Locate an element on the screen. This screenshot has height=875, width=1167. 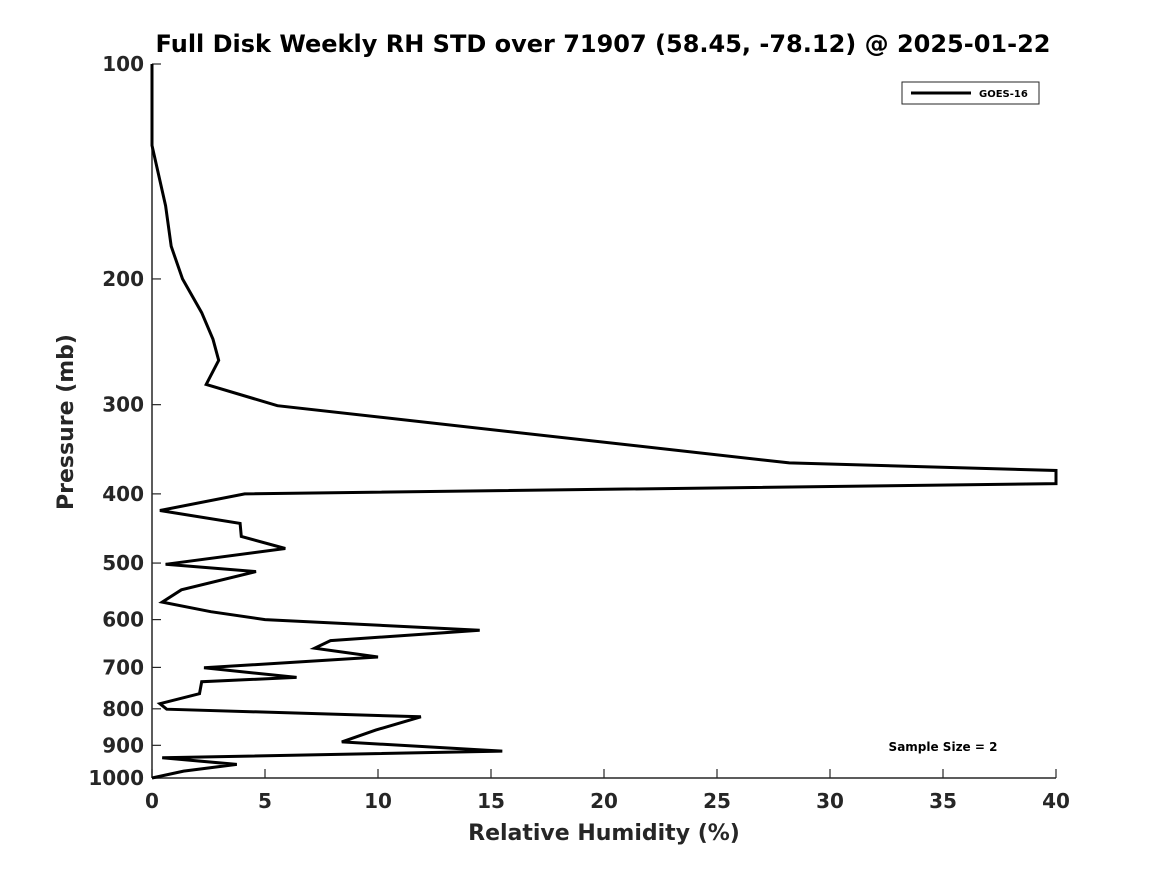
x-tick-label: 20 is located at coordinates (604, 801).